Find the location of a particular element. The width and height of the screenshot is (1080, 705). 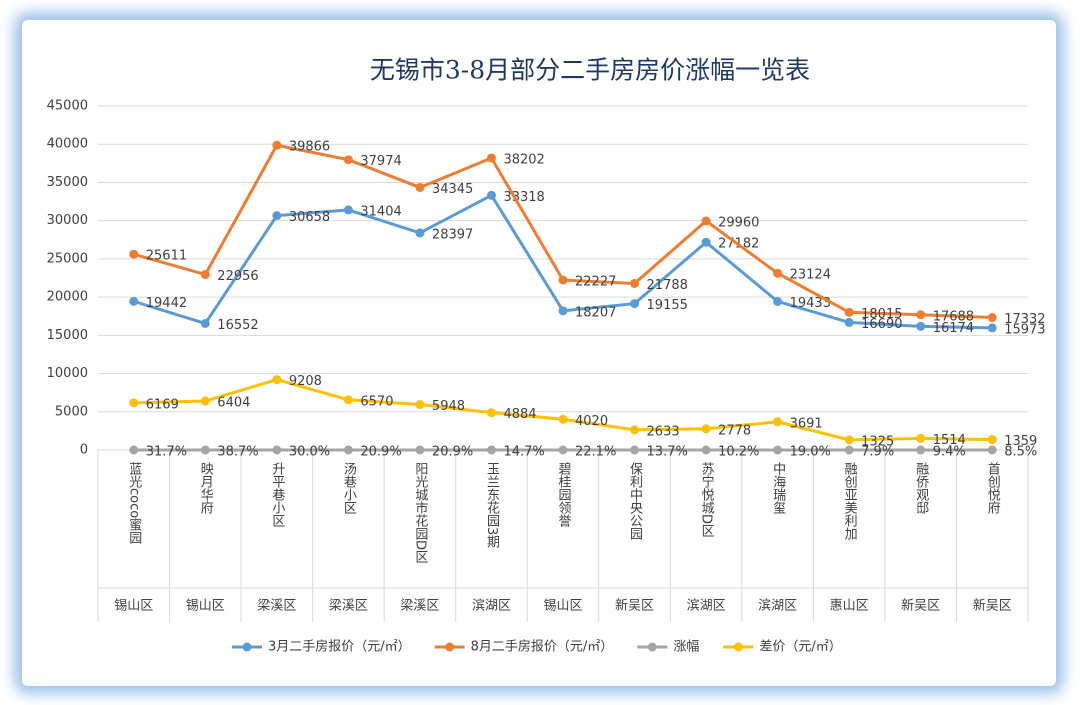

x-tick-label: 阳光城市花园D区 is located at coordinates (420, 512).